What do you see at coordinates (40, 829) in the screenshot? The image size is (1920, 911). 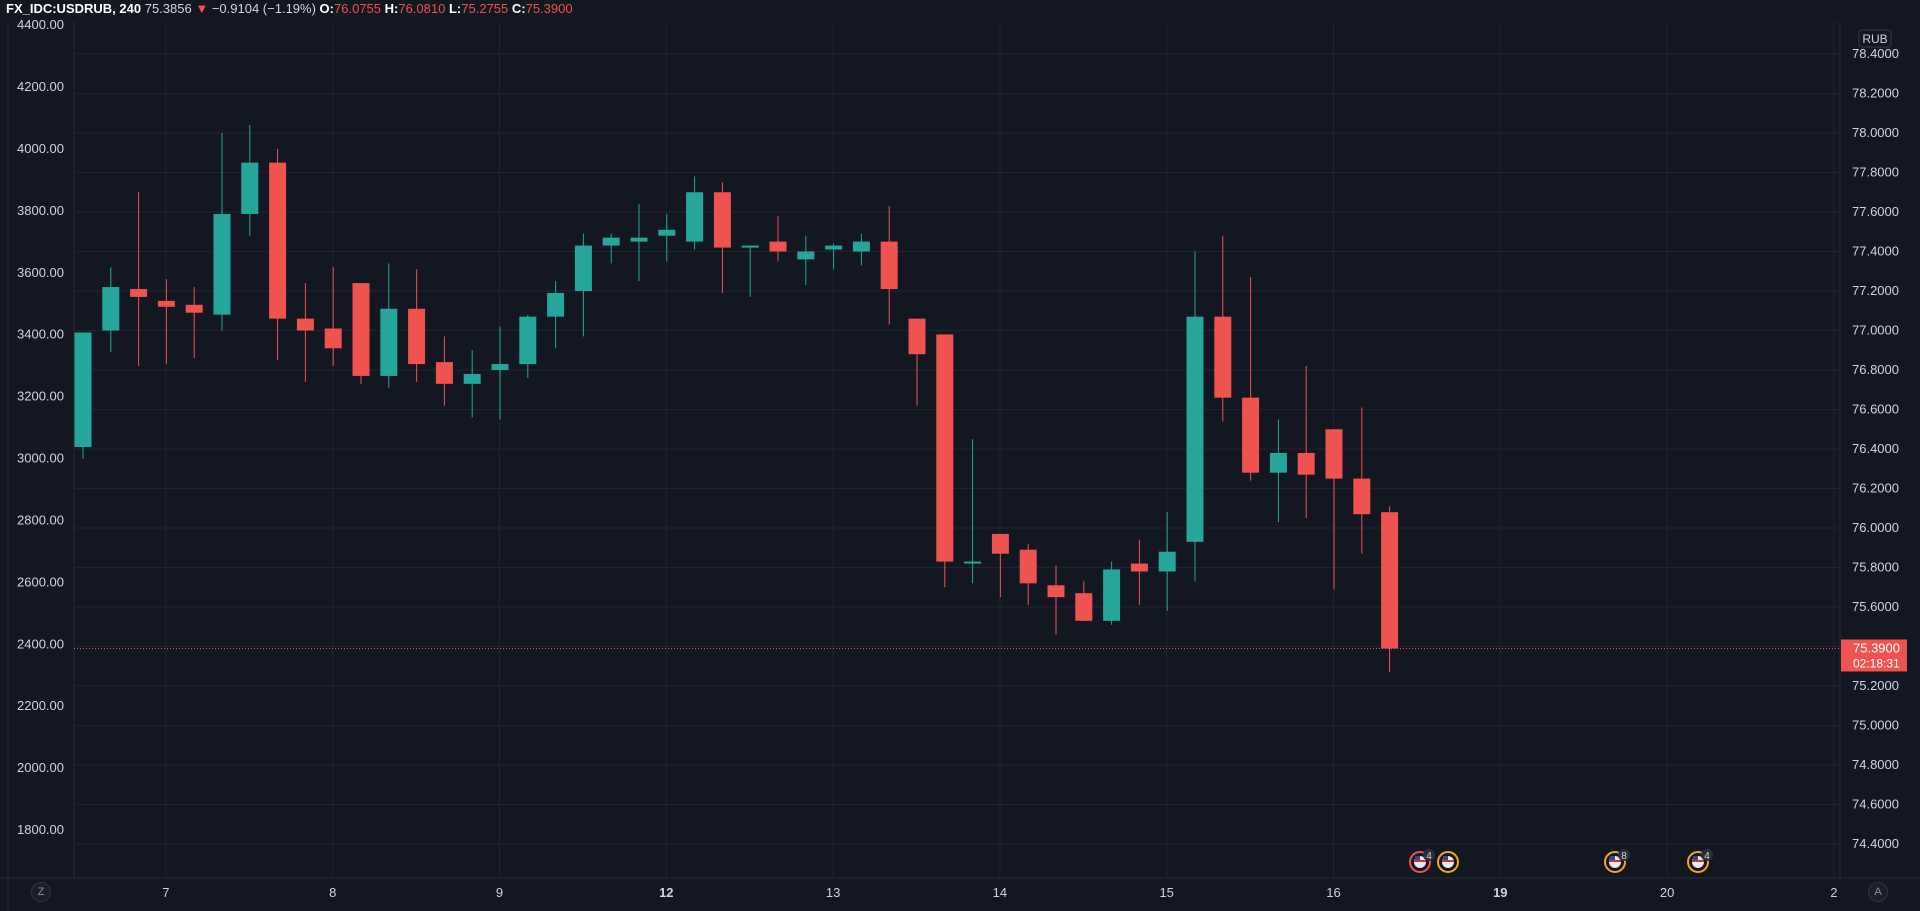 I see `left-axis-tick-label: 1800.00` at bounding box center [40, 829].